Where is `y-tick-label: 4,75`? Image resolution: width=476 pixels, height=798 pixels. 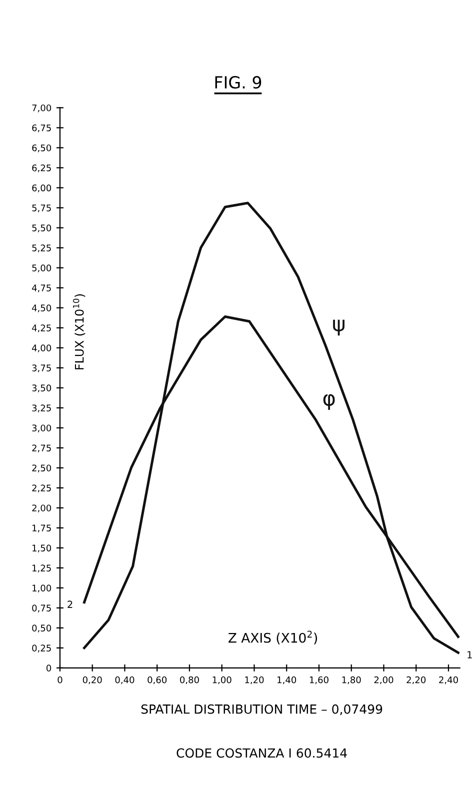 y-tick-label: 4,75 is located at coordinates (41, 288).